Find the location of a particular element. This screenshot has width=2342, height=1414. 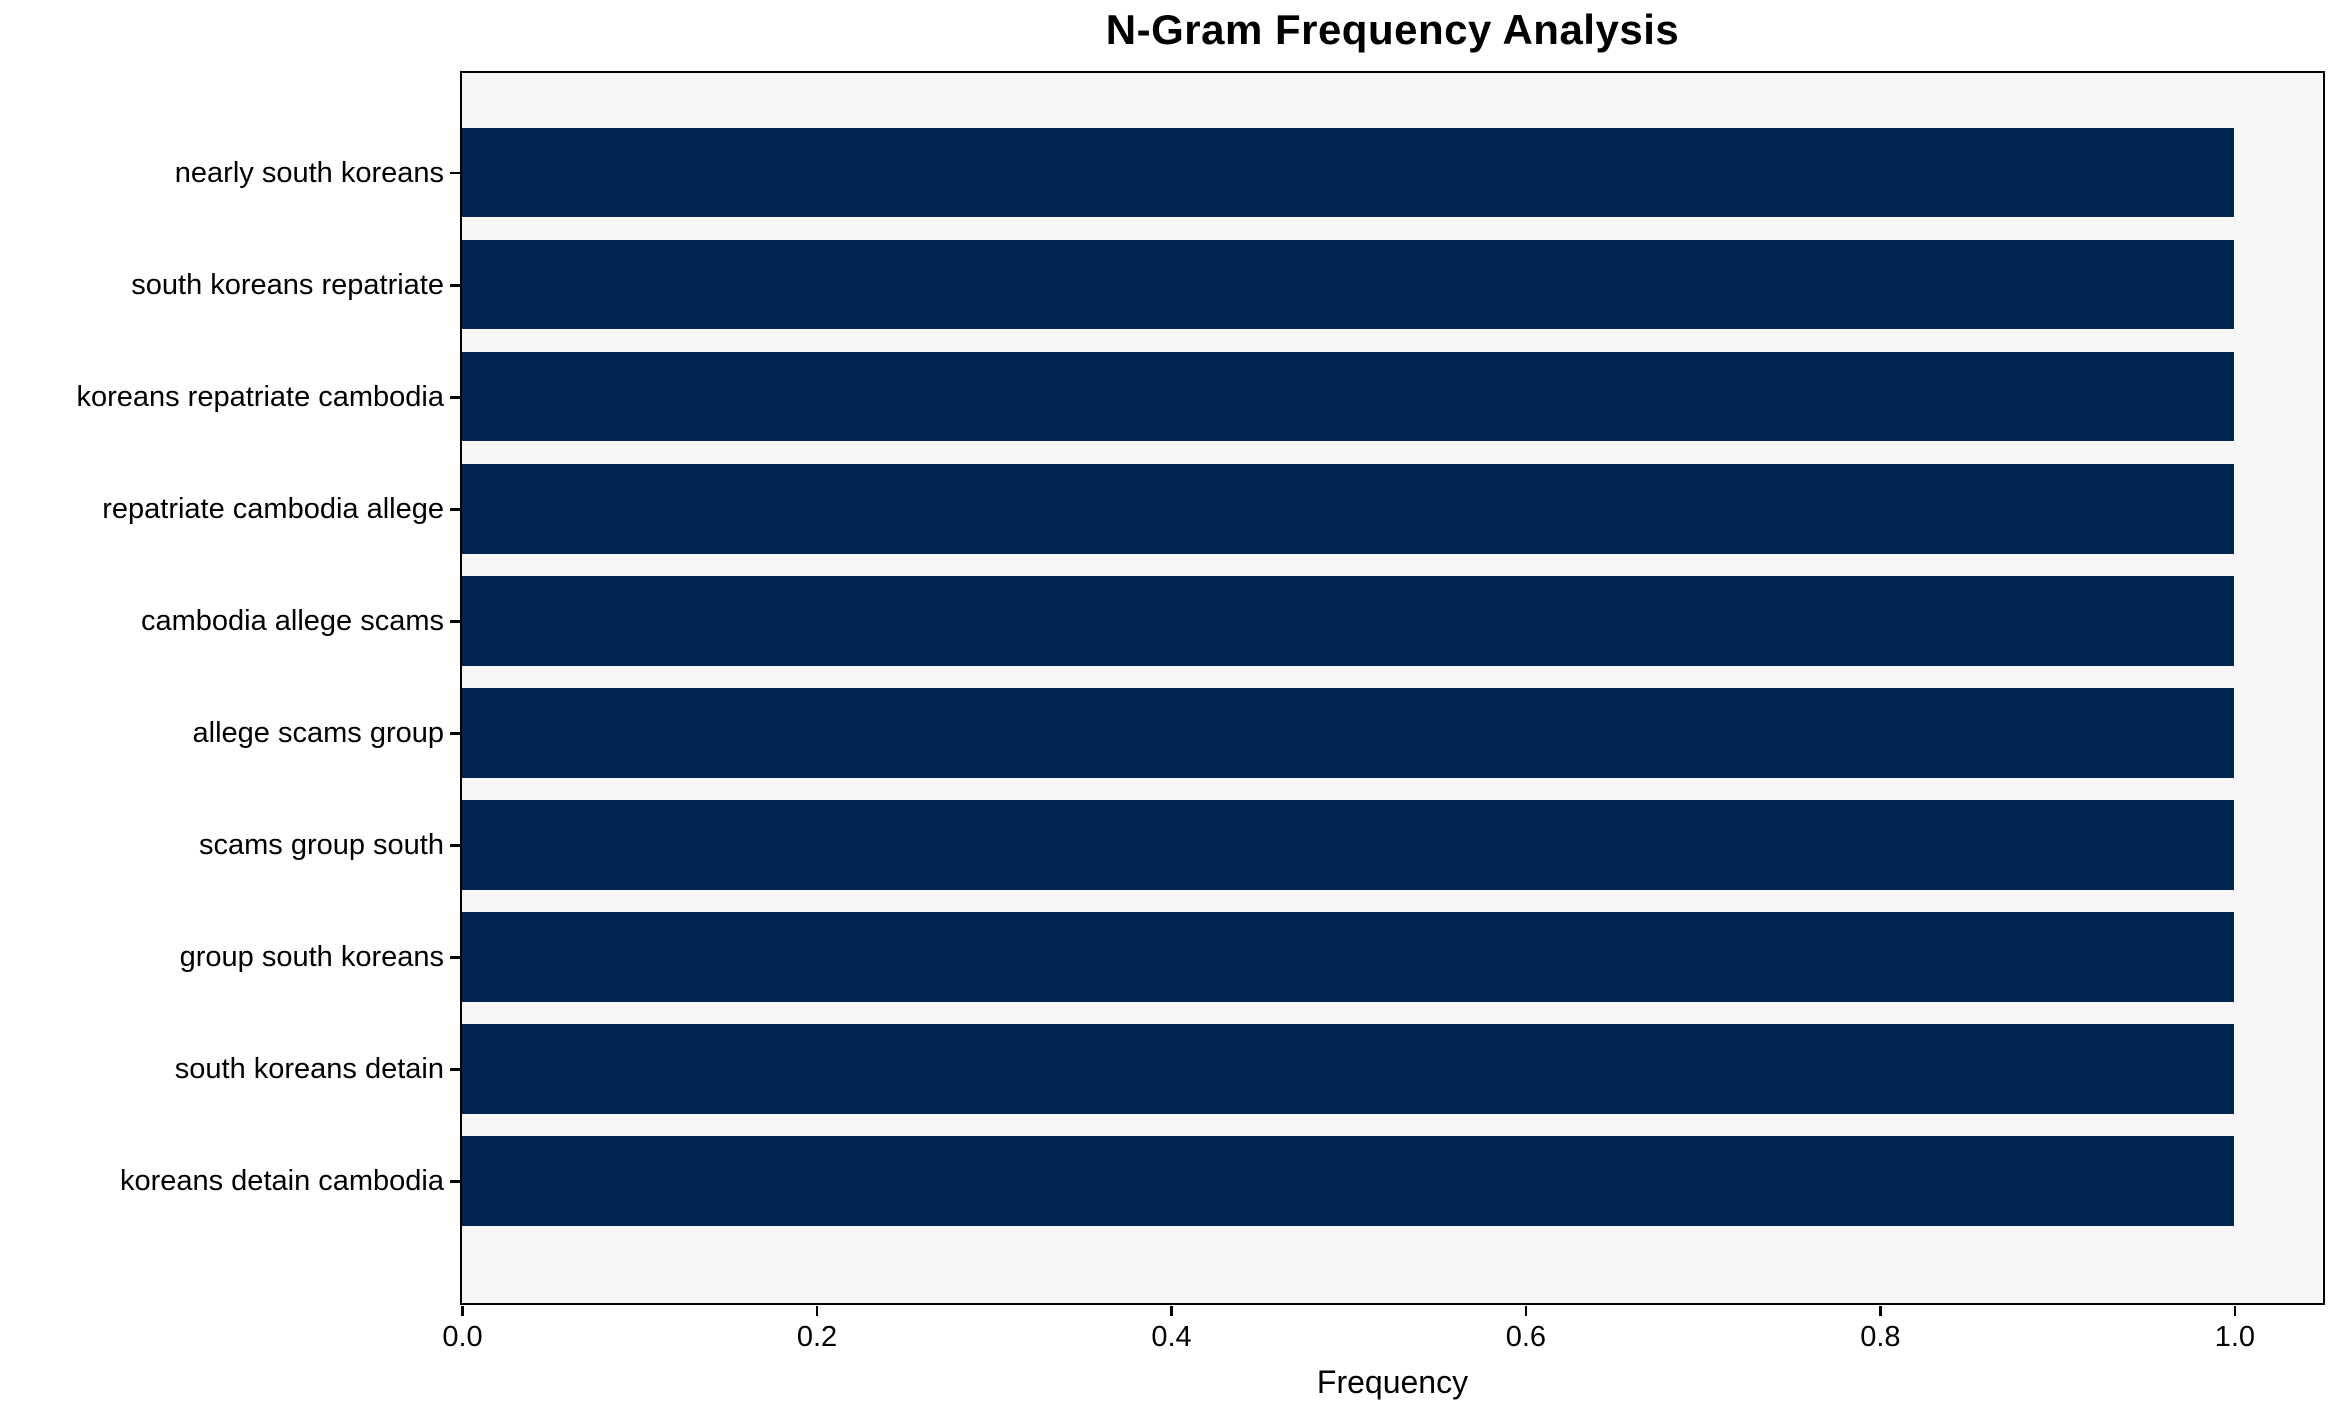

x-tick-label: 0.6 is located at coordinates (1526, 1337).